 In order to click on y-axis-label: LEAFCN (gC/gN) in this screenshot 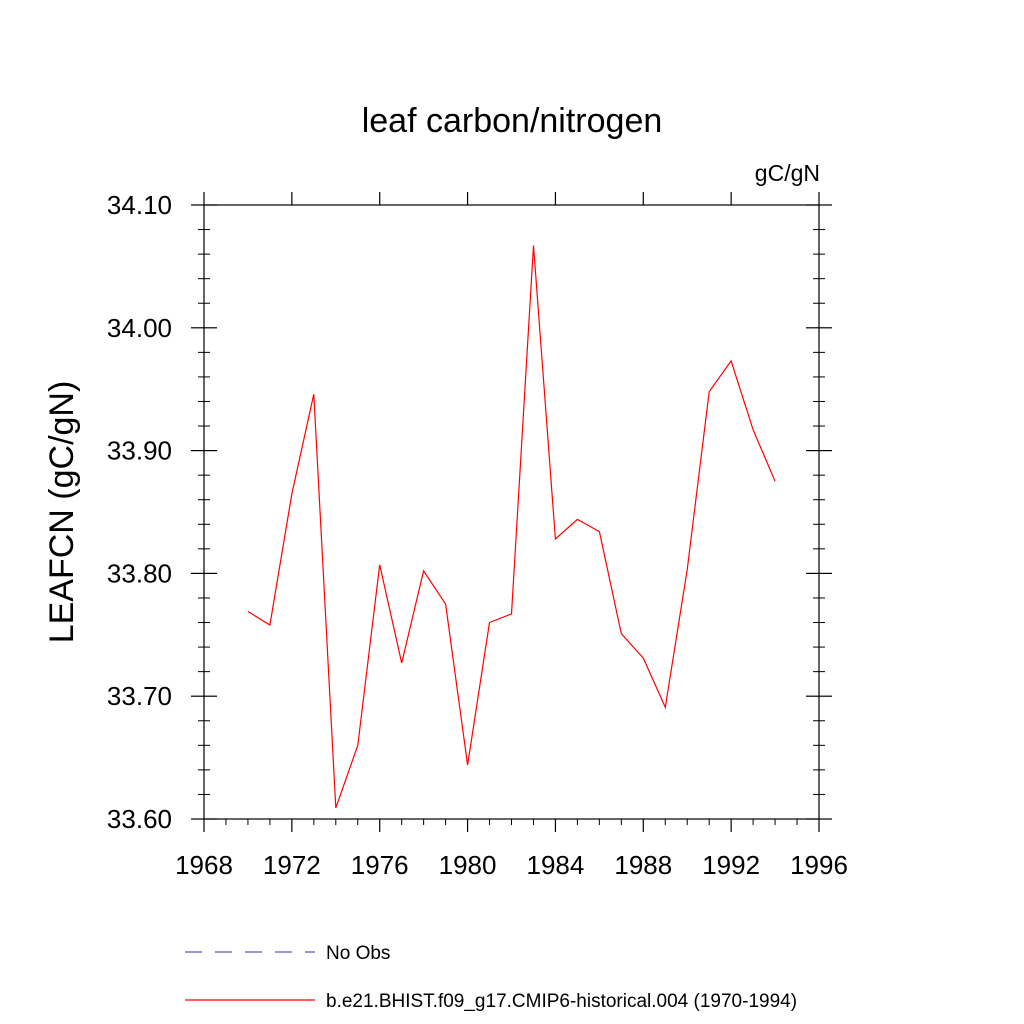, I will do `click(62, 512)`.